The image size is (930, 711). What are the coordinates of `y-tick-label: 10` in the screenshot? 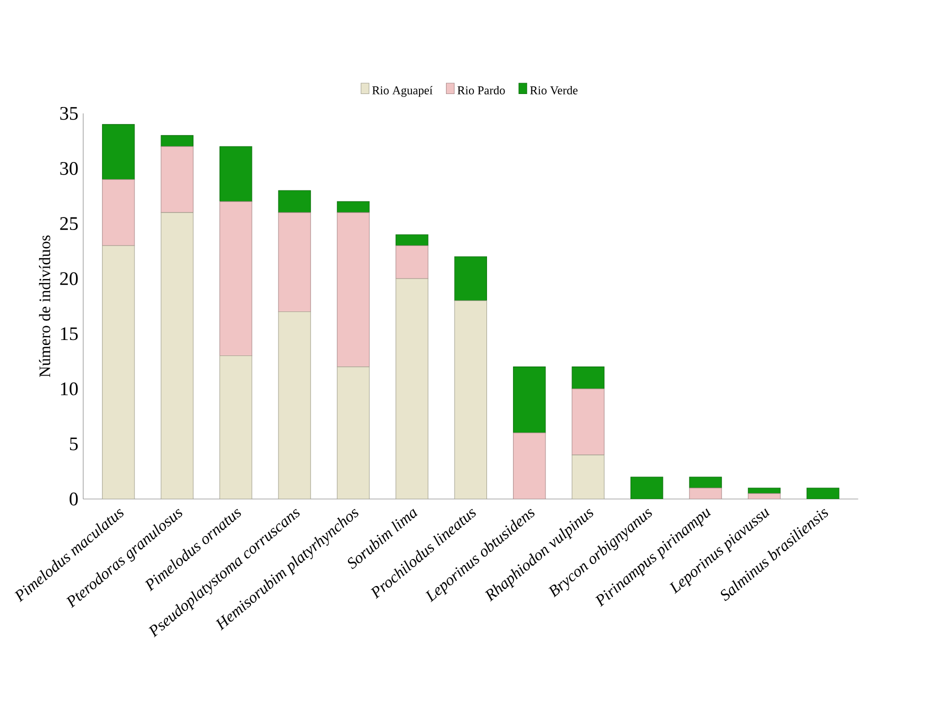 It's located at (69, 389).